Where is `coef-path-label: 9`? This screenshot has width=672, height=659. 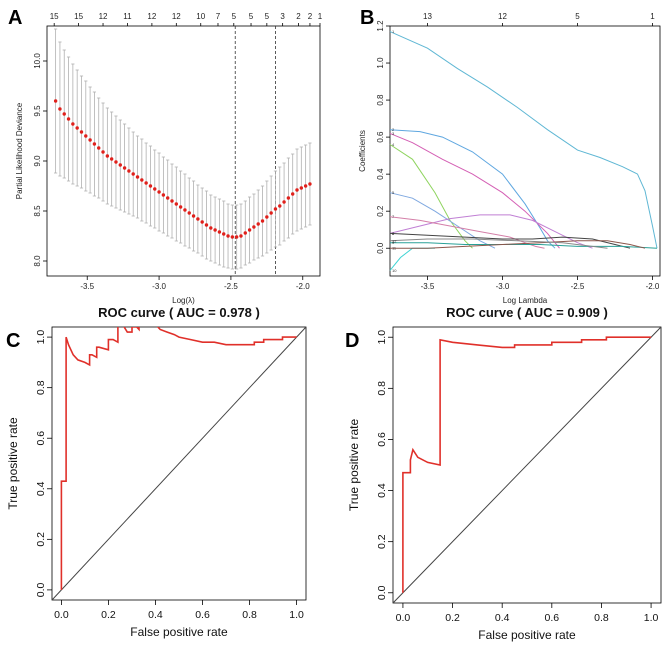
coef-path-label: 9 is located at coordinates (393, 242).